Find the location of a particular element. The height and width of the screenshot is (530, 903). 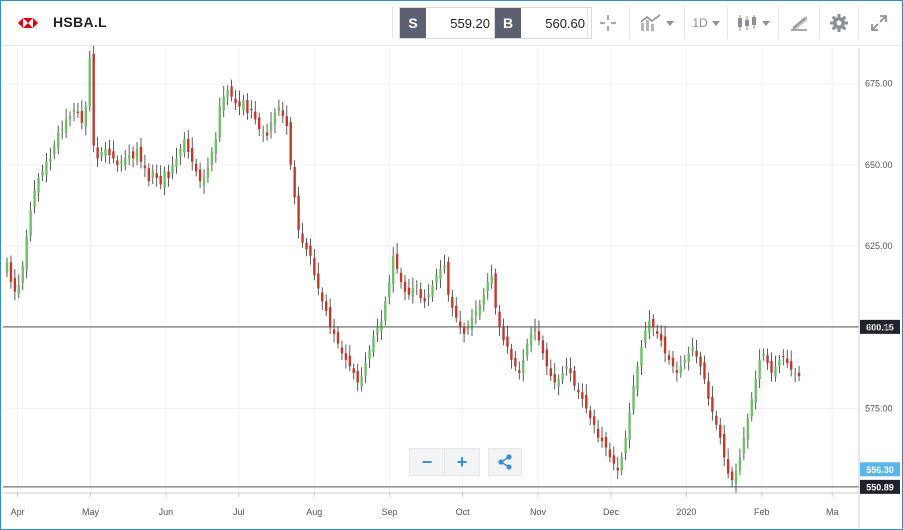

zoom-in-label: + is located at coordinates (462, 461).